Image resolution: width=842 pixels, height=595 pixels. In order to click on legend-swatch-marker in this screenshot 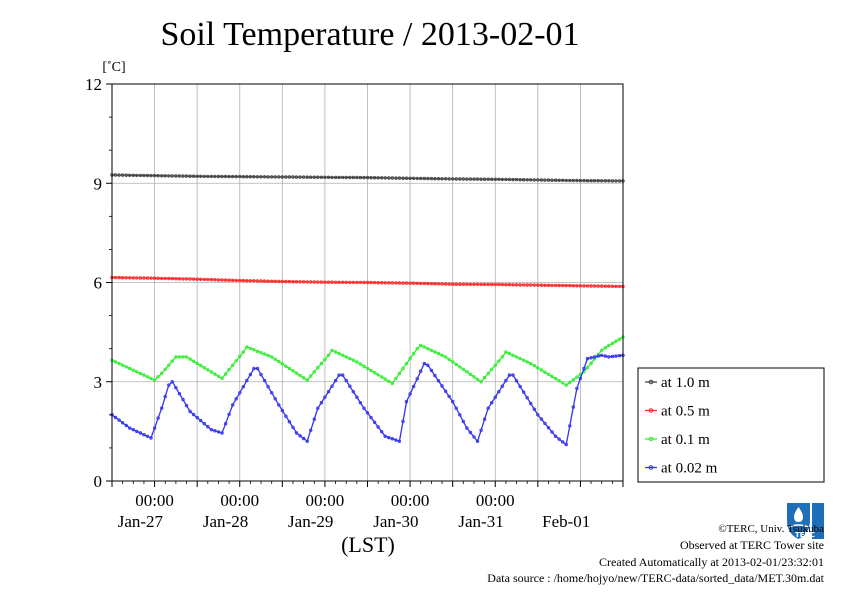, I will do `click(651, 382)`.